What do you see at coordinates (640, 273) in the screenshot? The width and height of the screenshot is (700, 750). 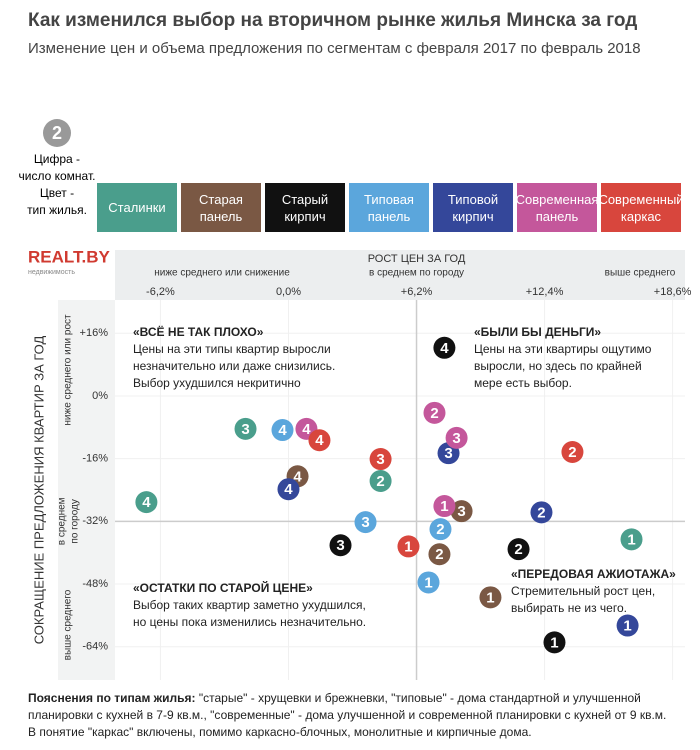 I see `x-sublabel: выше среднего` at bounding box center [640, 273].